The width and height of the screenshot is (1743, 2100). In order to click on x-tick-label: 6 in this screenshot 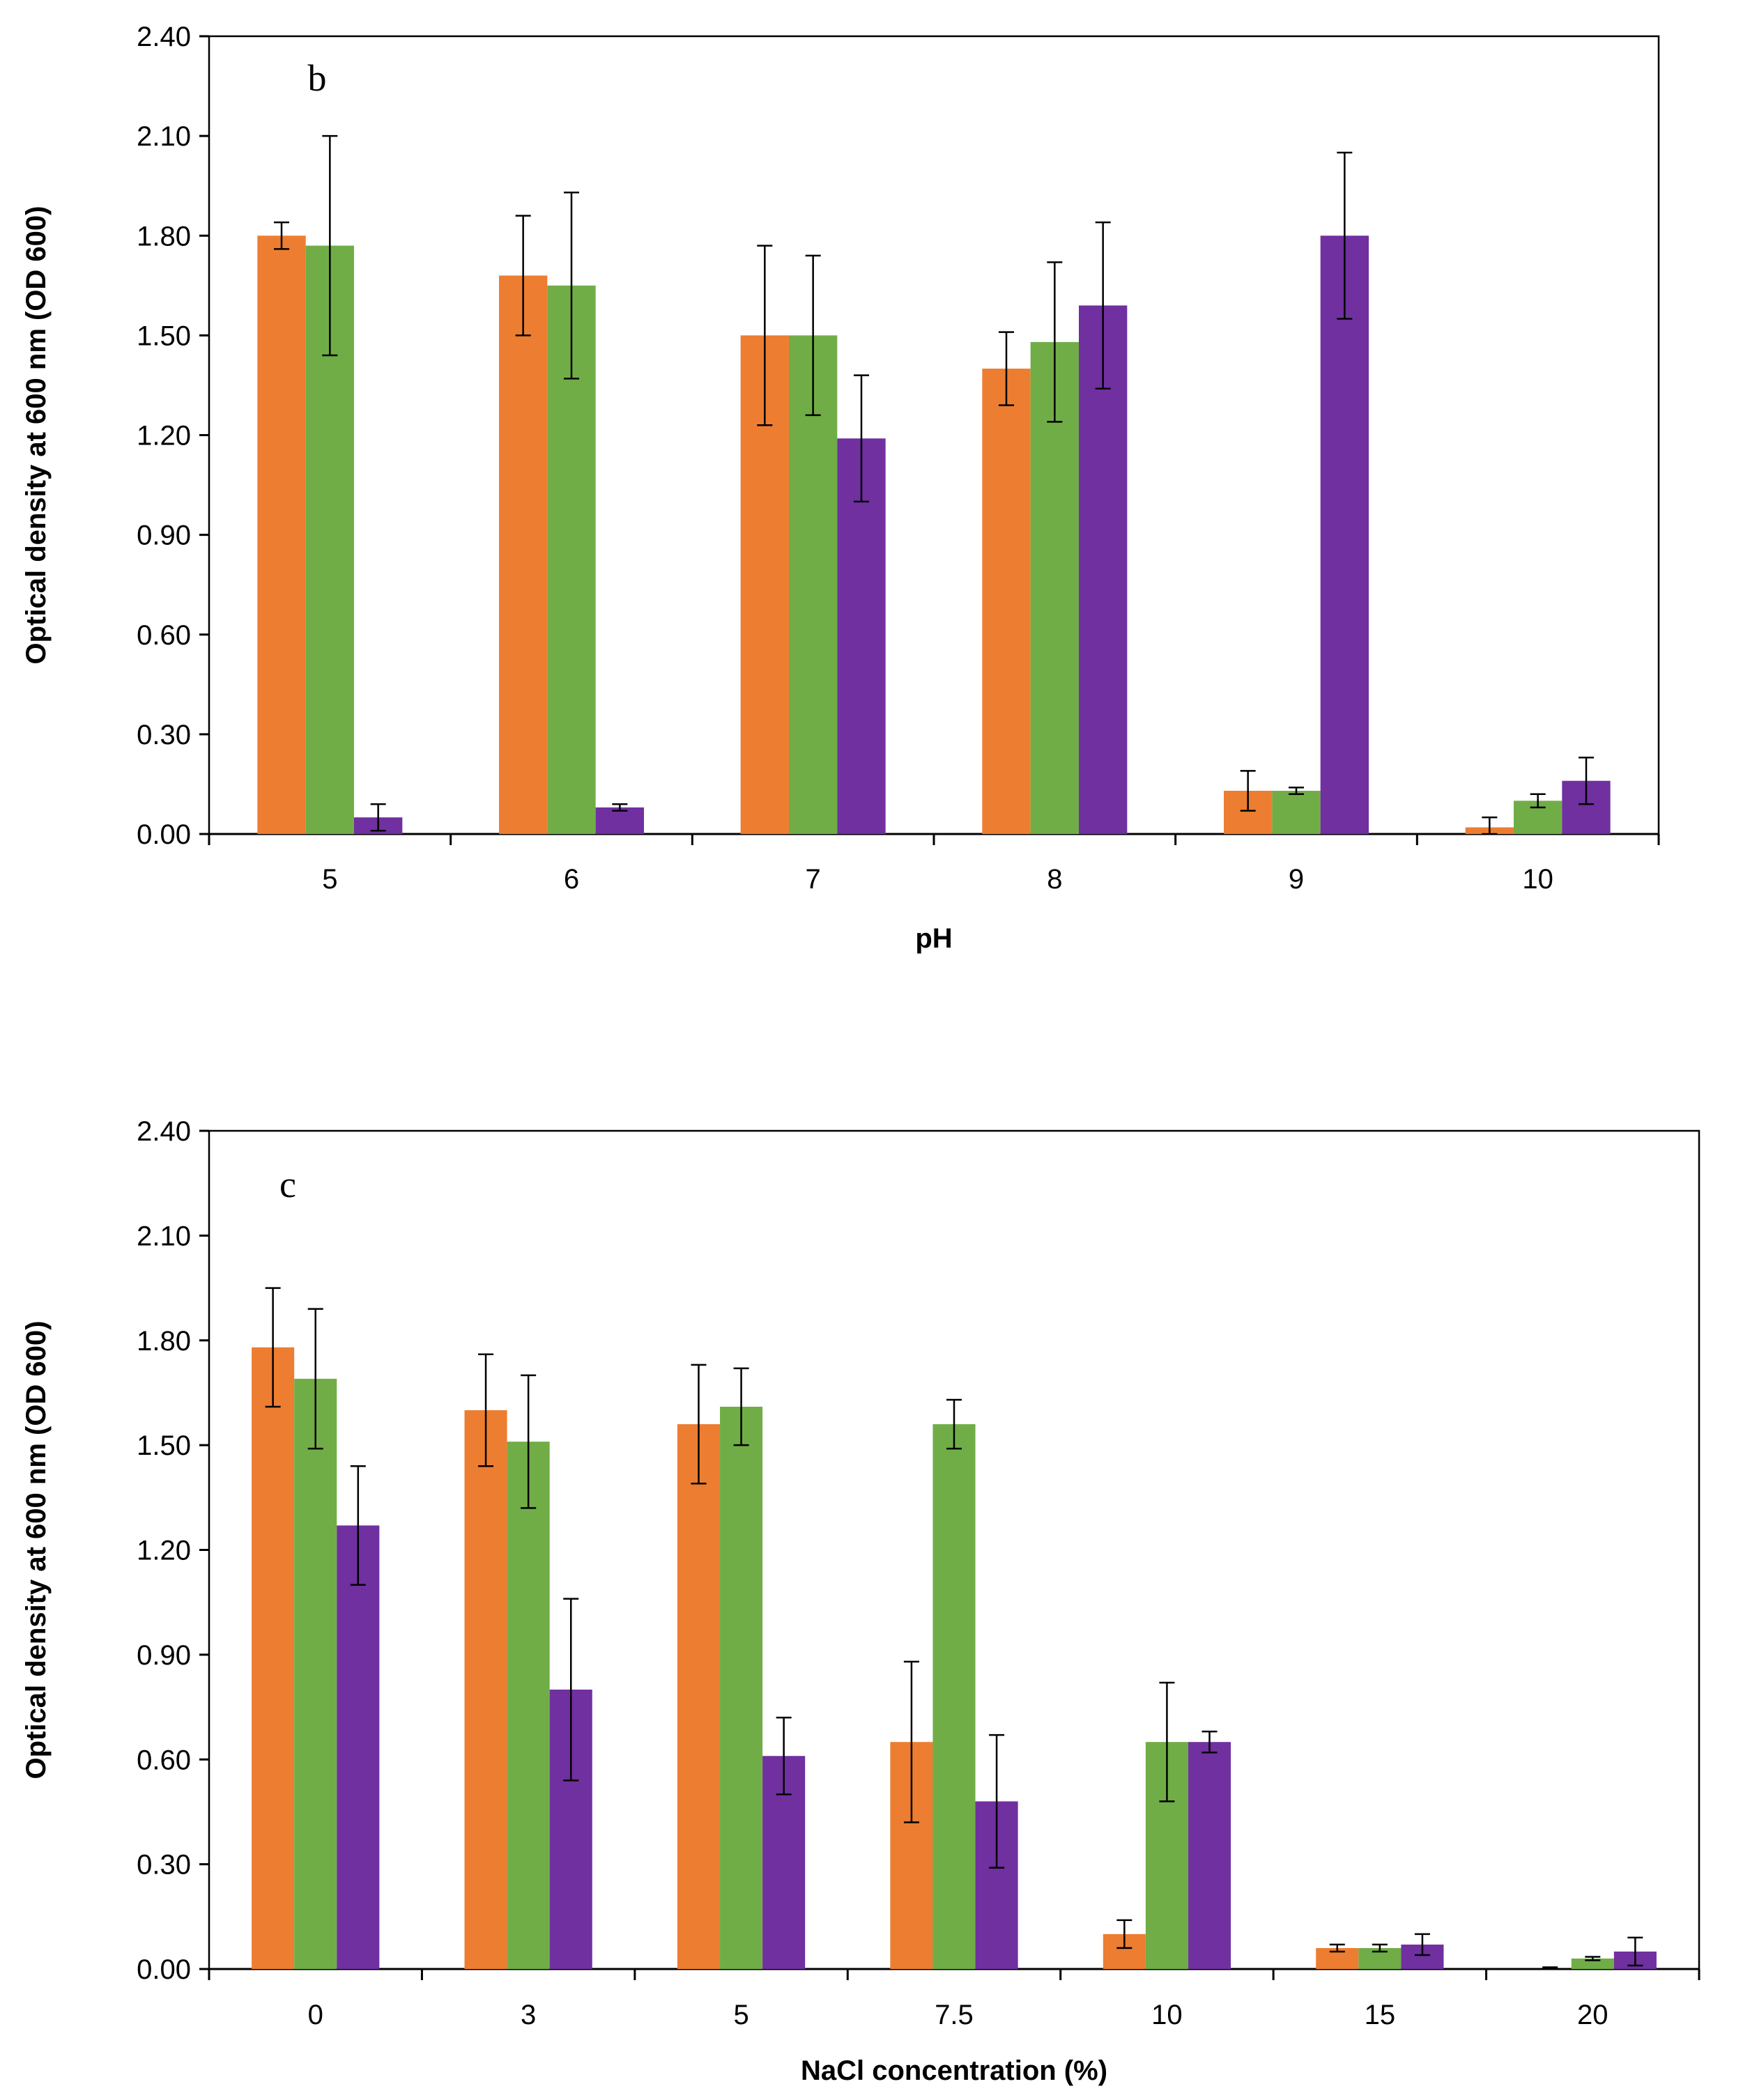, I will do `click(572, 879)`.